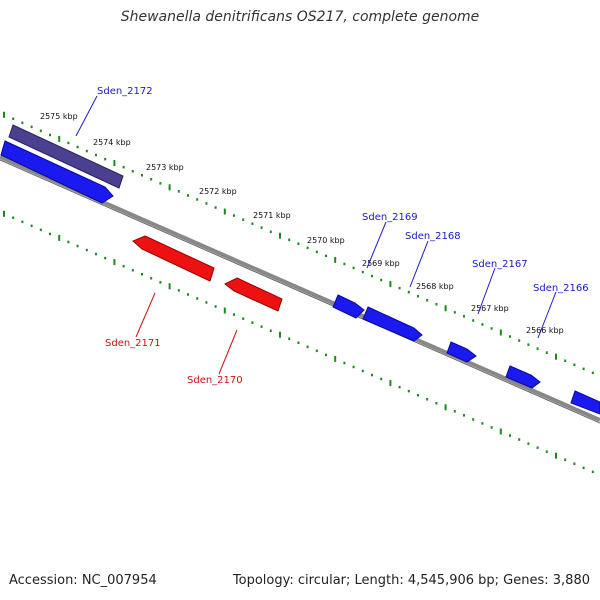  I want to click on gene-arrow-sden-2172-forward, so click(57, 172).